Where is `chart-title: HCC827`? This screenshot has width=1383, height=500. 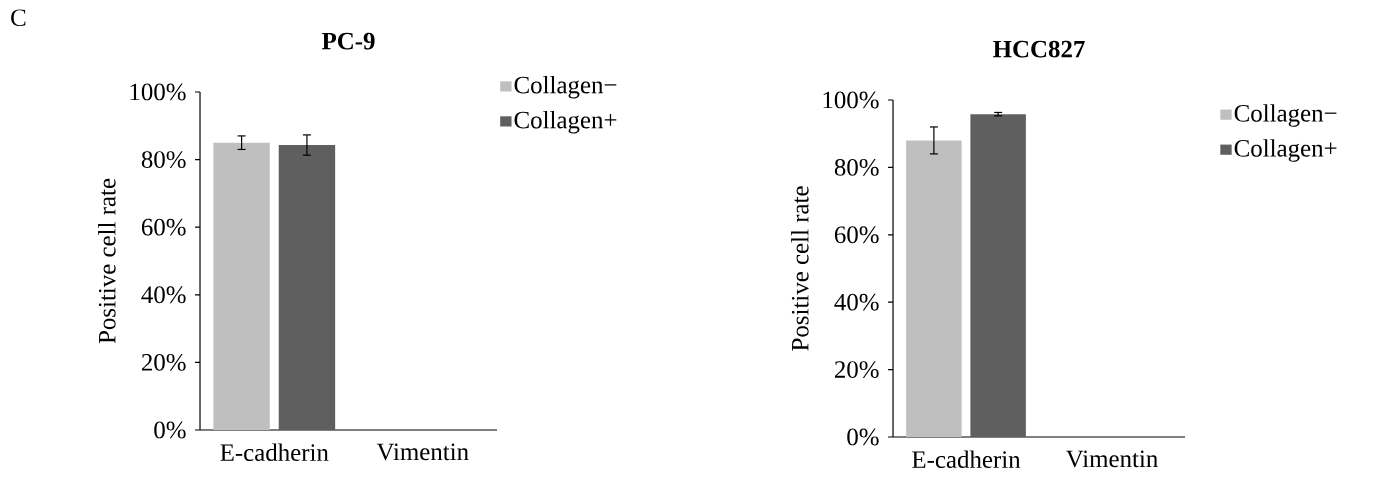 chart-title: HCC827 is located at coordinates (1039, 49).